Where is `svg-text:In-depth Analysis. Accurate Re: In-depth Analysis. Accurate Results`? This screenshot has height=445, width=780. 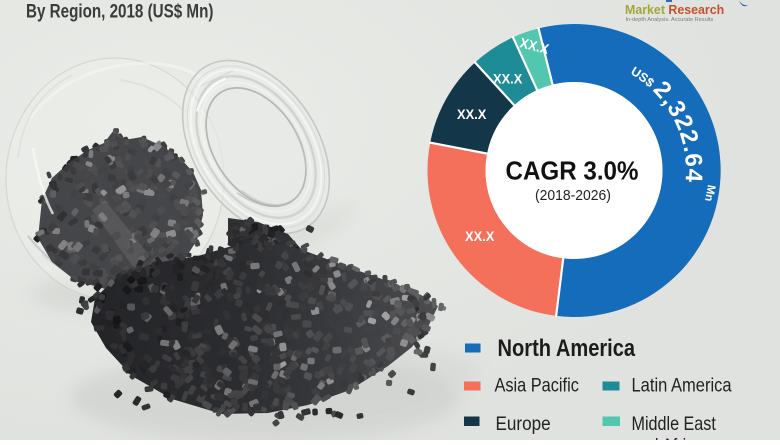
svg-text:In-depth Analysis. Accurate Re: In-depth Analysis. Accurate Results is located at coordinates (670, 20).